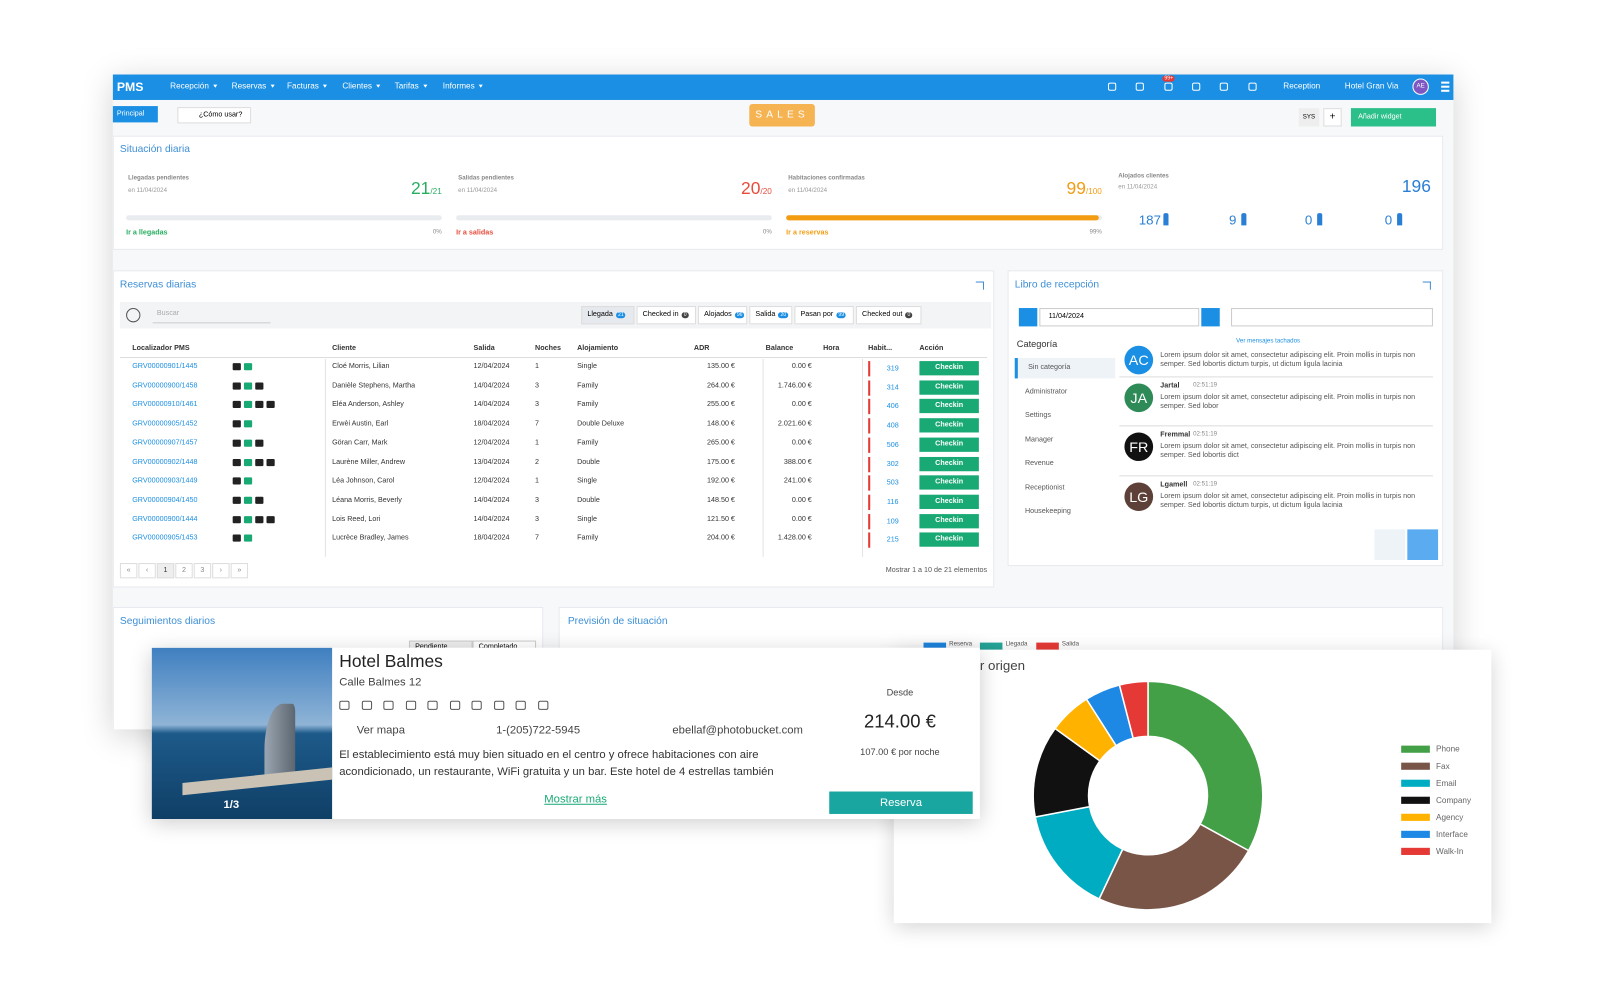 The height and width of the screenshot is (1000, 1600). What do you see at coordinates (491, 443) in the screenshot?
I see `cell: 12/04/2024` at bounding box center [491, 443].